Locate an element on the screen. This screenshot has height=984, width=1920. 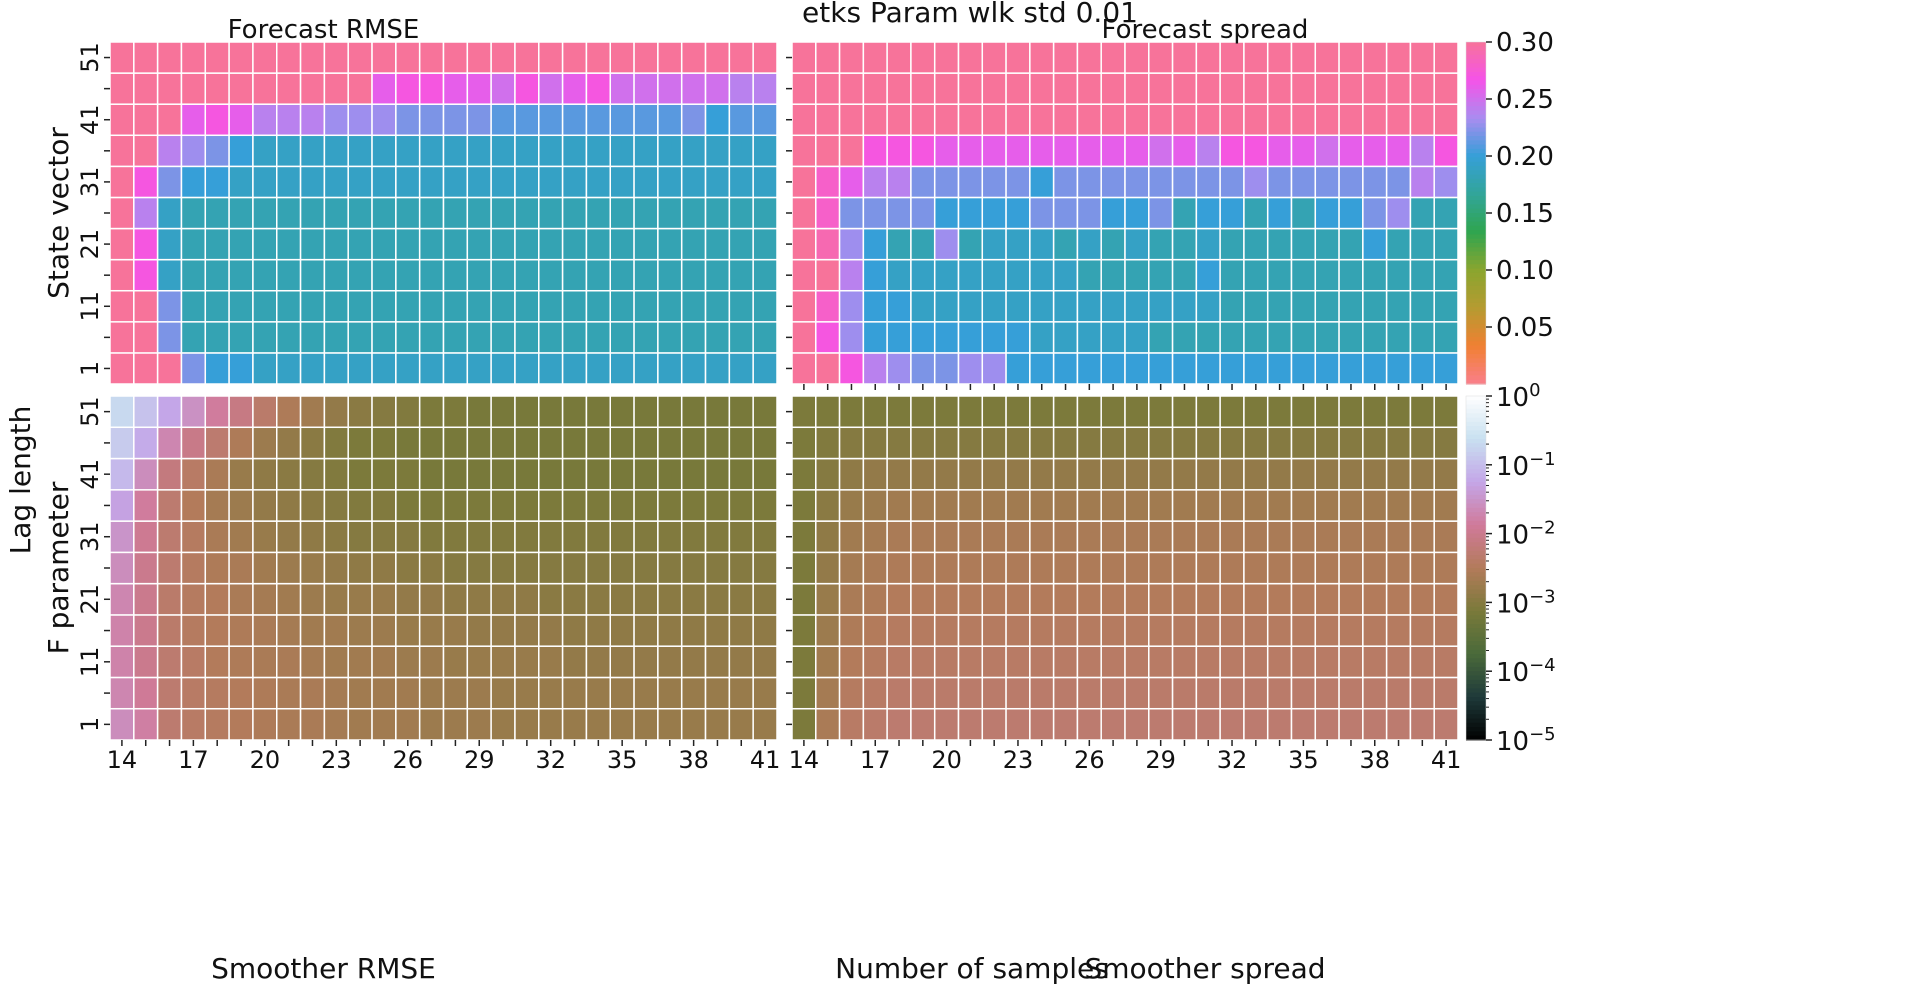
x-tick-label: 38 is located at coordinates (1374, 760).